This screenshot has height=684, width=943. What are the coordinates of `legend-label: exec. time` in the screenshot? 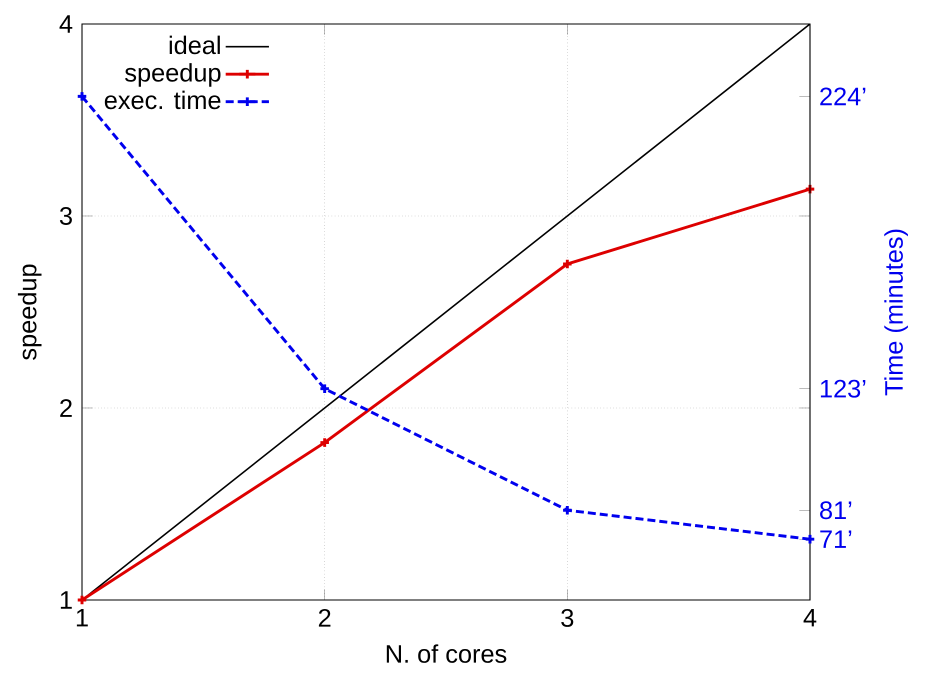 It's located at (162, 100).